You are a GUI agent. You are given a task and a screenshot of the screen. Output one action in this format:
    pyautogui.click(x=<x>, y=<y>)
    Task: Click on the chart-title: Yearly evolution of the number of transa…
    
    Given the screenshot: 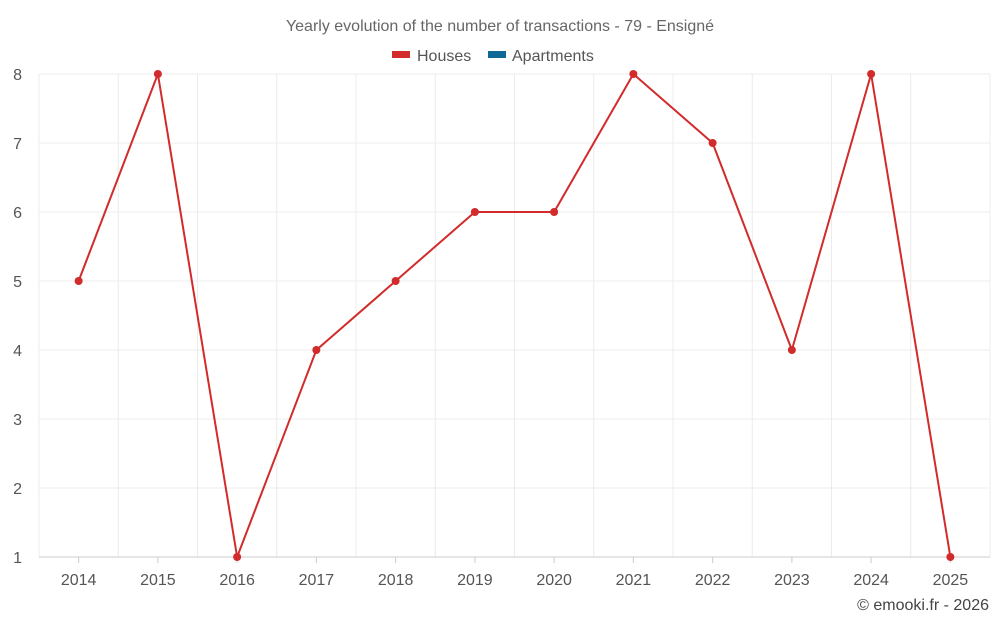 What is the action you would take?
    pyautogui.click(x=500, y=26)
    